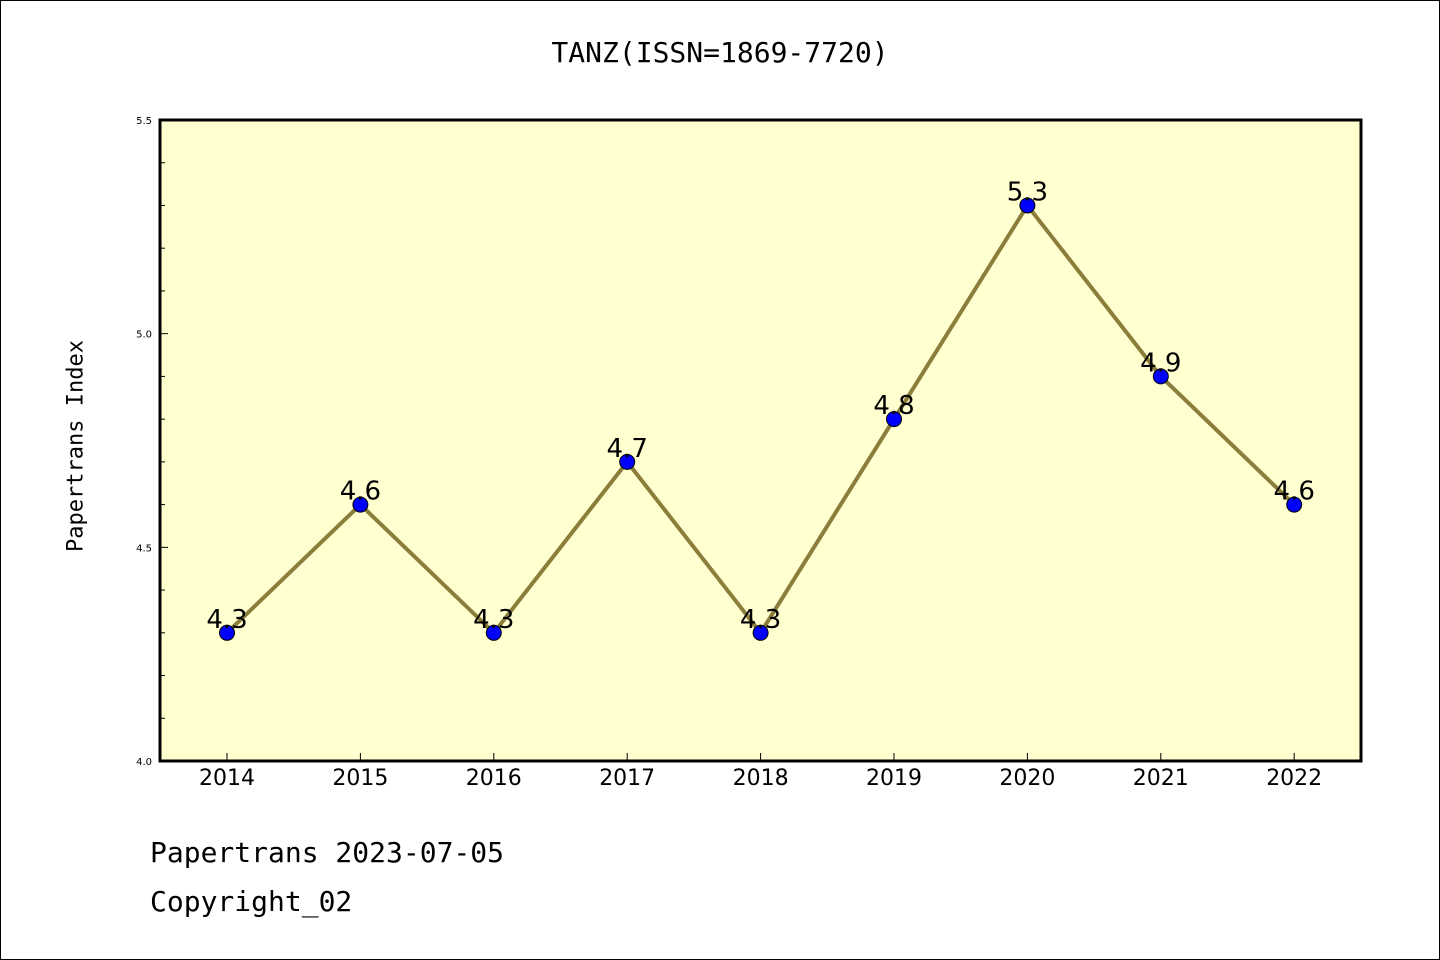 The image size is (1440, 960). Describe the element at coordinates (1027, 778) in the screenshot. I see `x-tick-label: 2020` at that location.